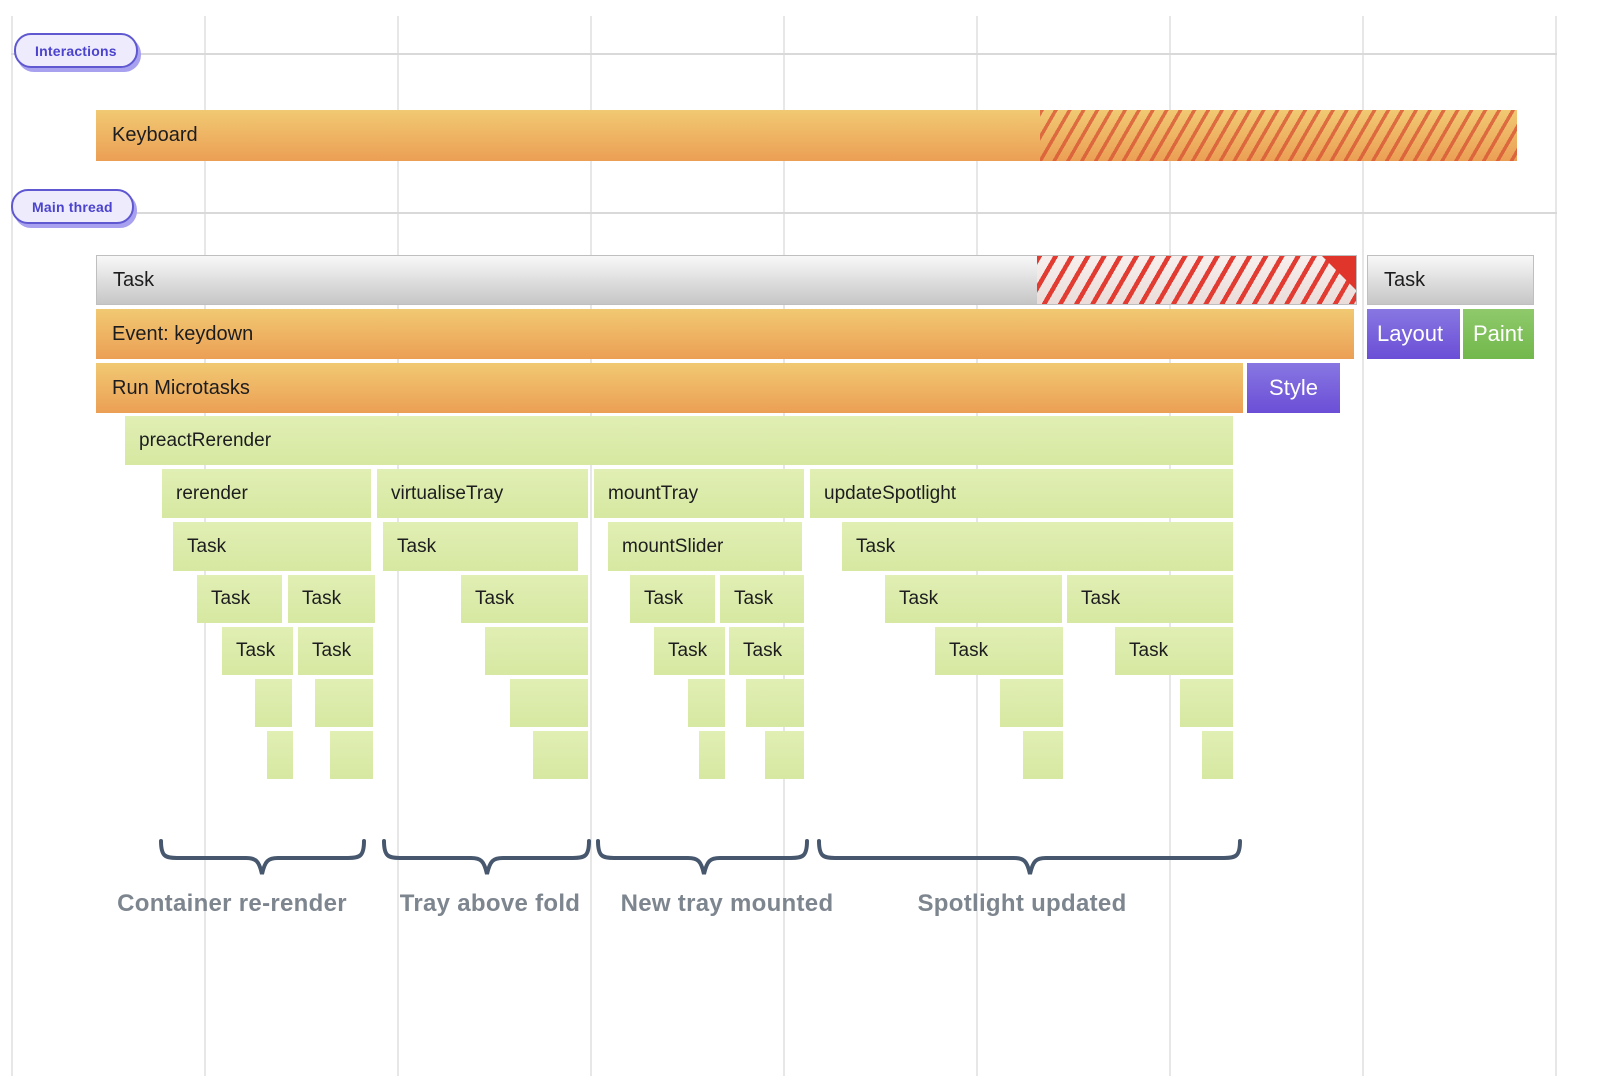  I want to click on secondary-task-bar: Task, so click(1450, 280).